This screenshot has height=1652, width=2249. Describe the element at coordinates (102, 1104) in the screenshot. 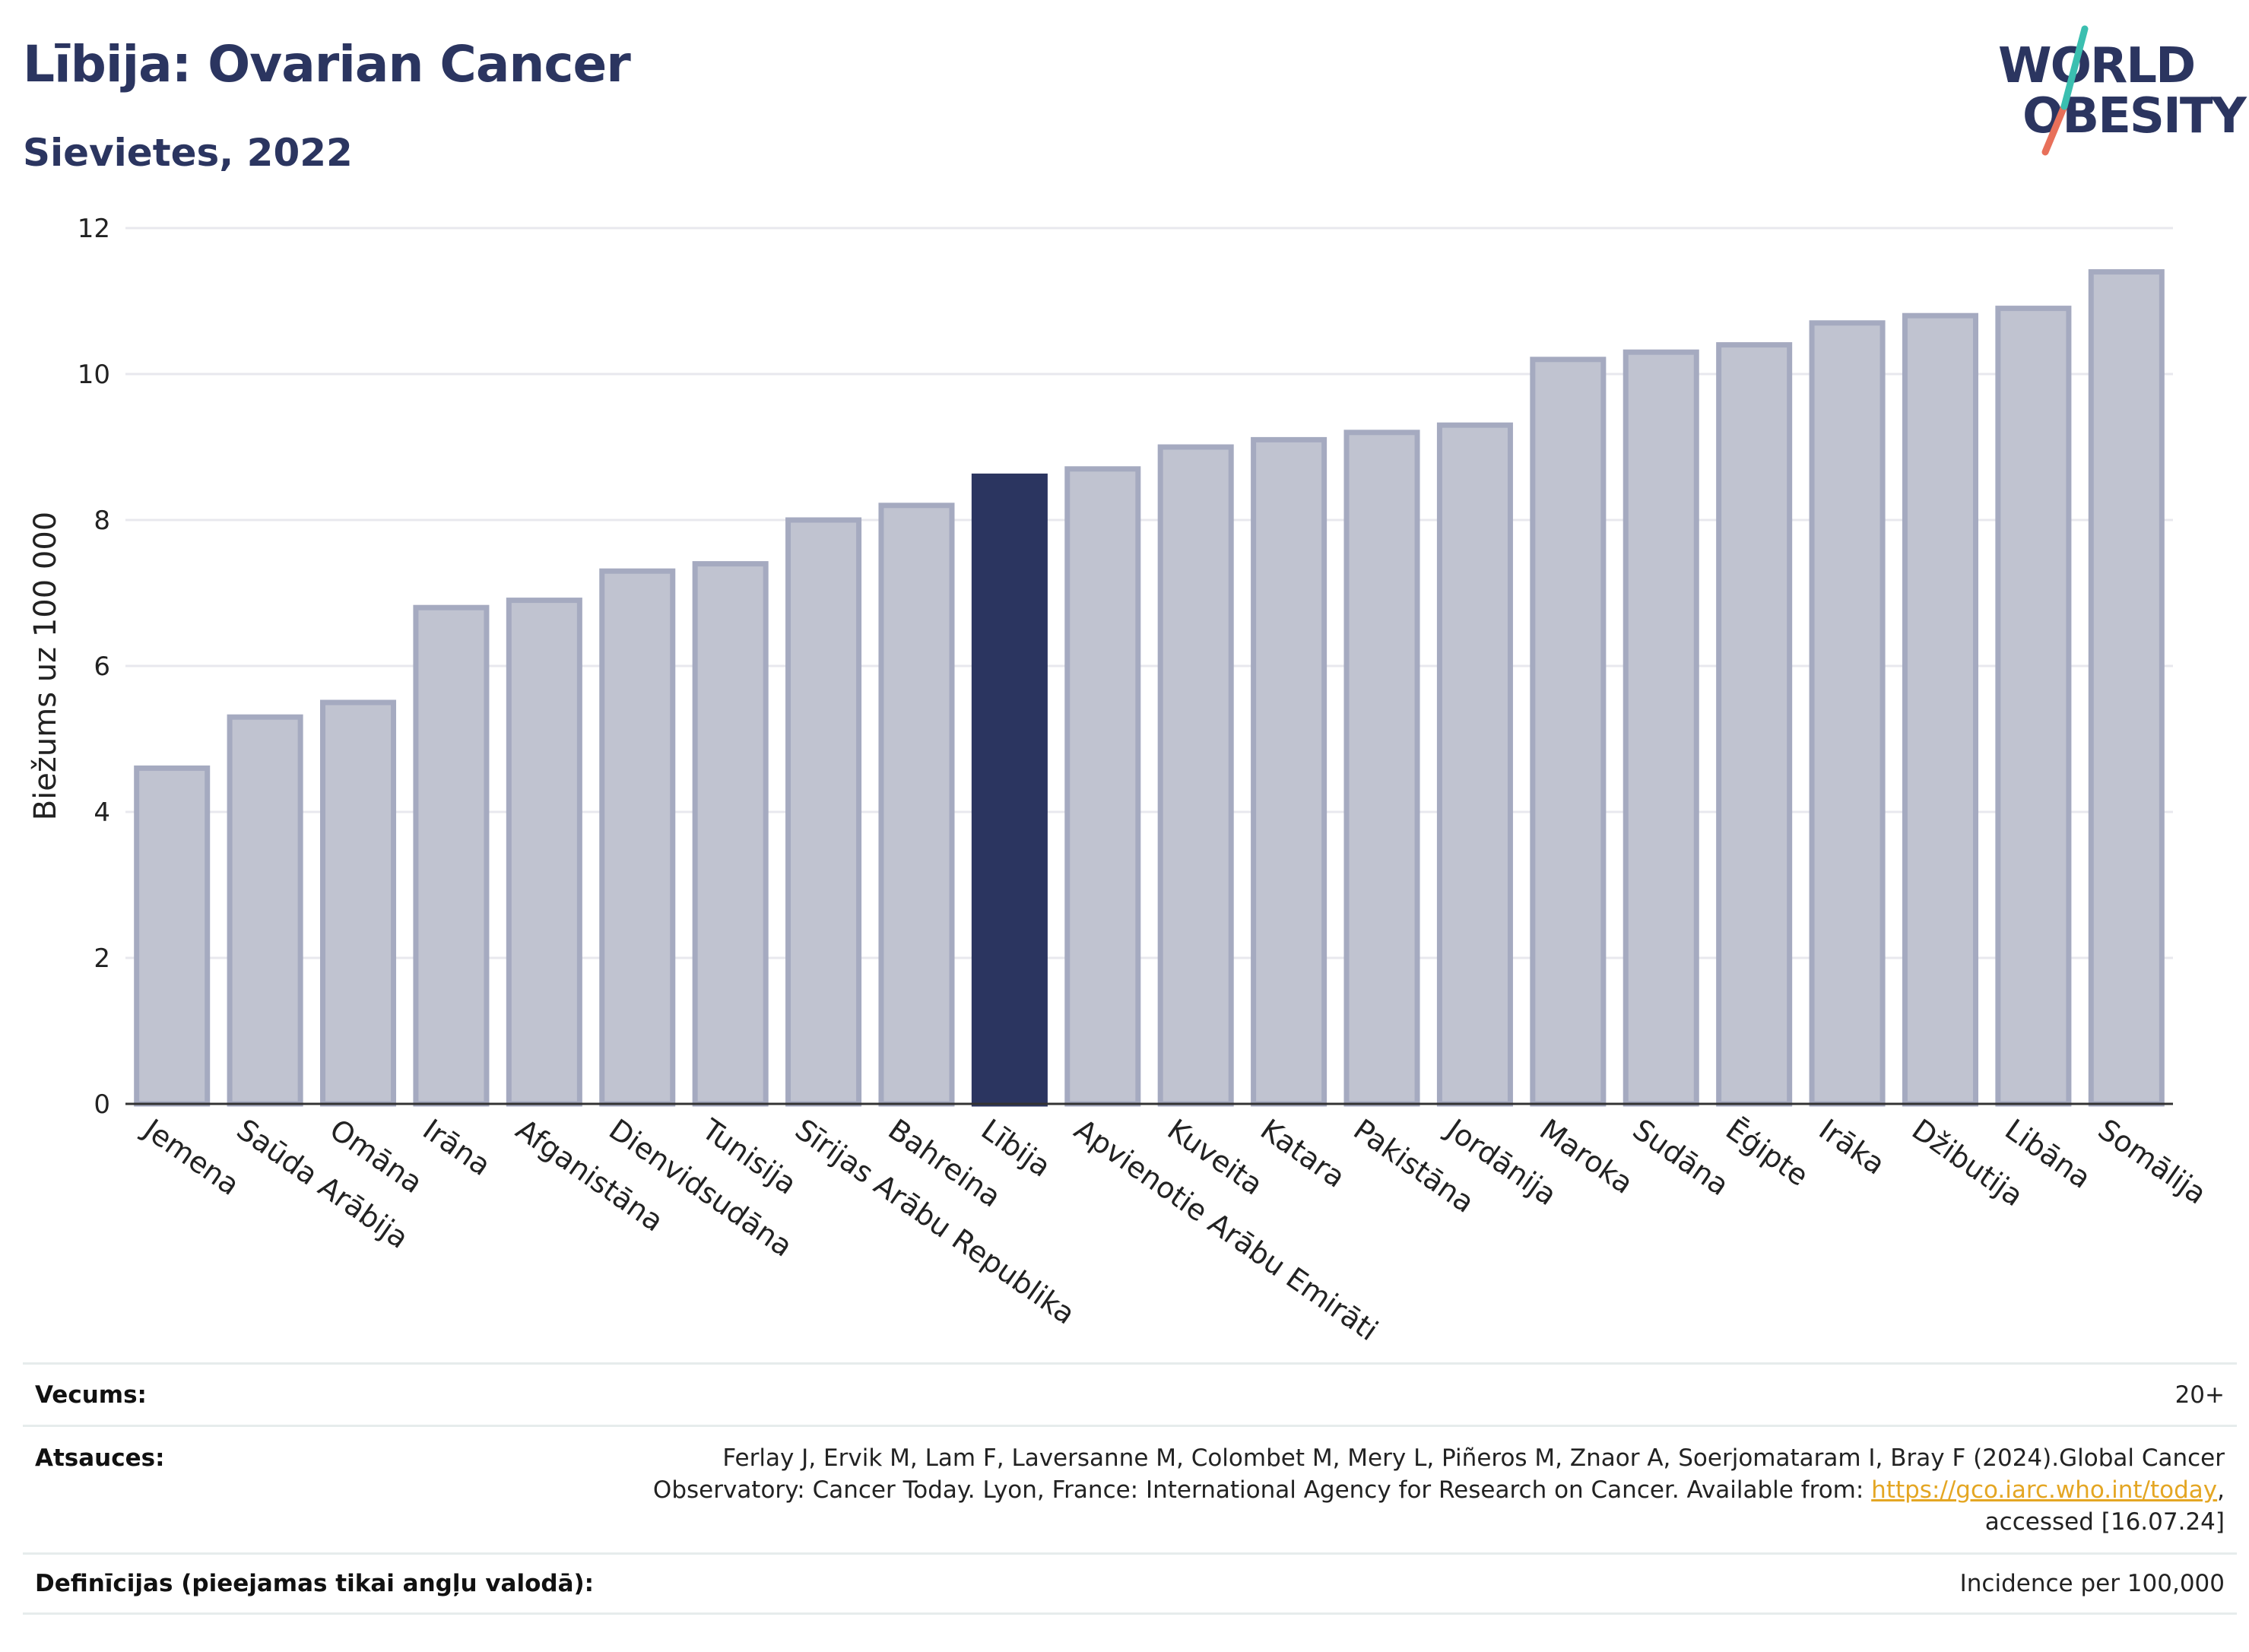

I see `y-tick-label: 0` at that location.